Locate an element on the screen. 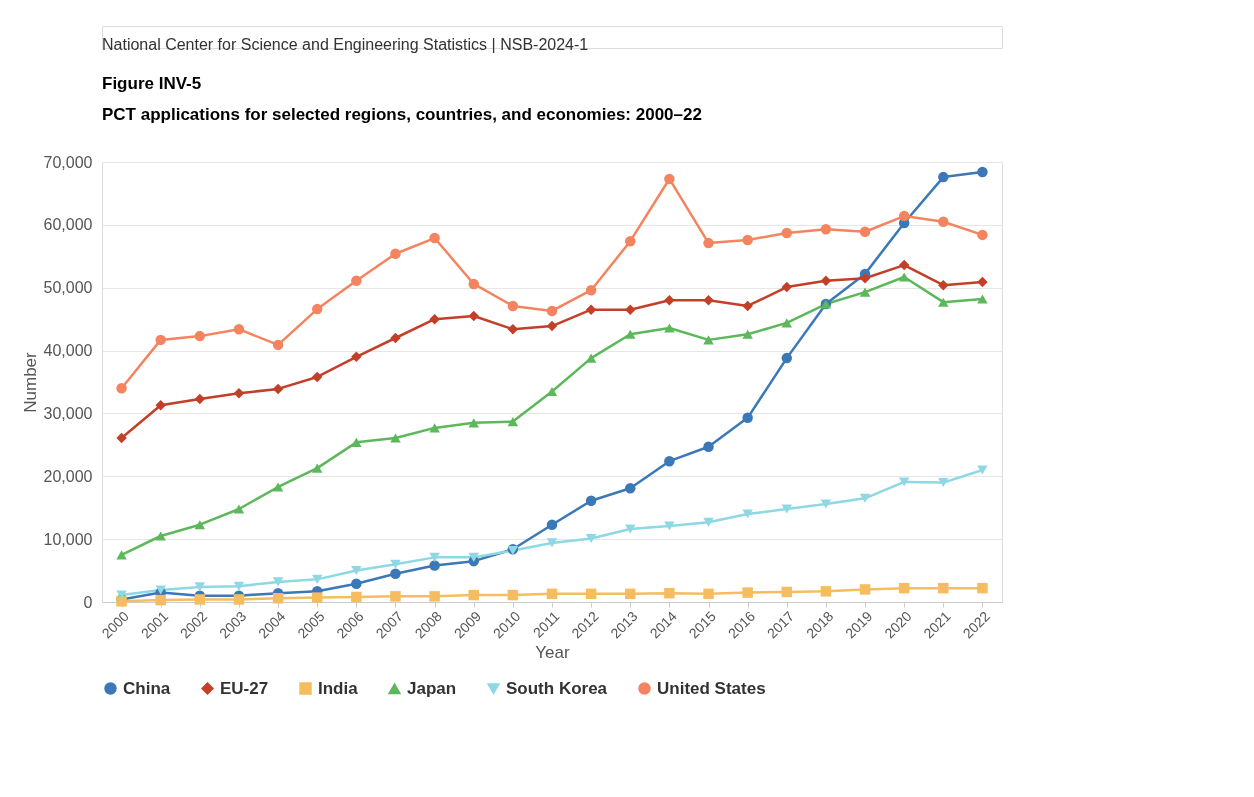 The height and width of the screenshot is (797, 1254). legend-label: South Korea is located at coordinates (557, 688).